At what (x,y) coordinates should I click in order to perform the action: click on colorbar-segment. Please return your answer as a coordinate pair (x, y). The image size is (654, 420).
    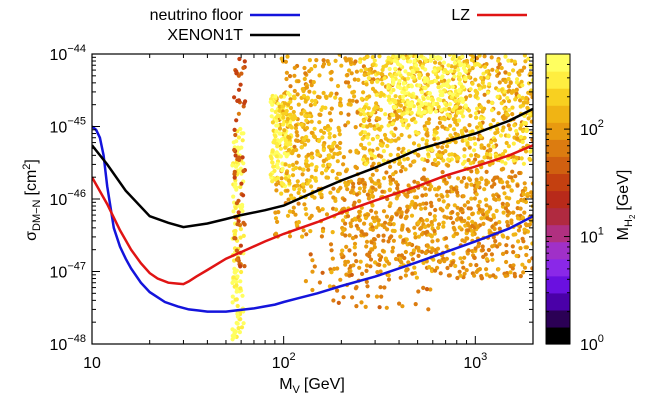
    Looking at the image, I should click on (558, 63).